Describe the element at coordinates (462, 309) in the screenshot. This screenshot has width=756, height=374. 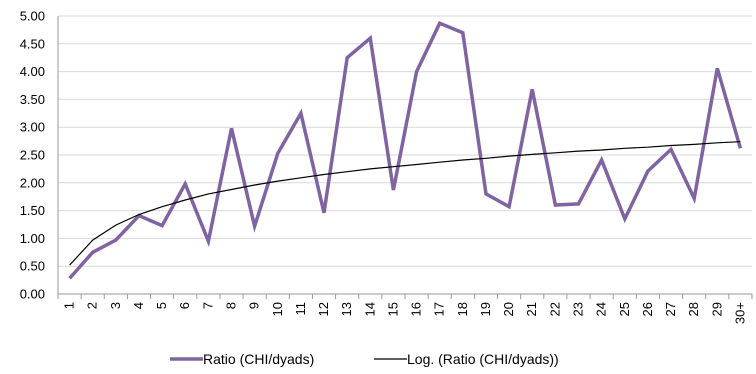
I see `x-tick-label: 18` at that location.